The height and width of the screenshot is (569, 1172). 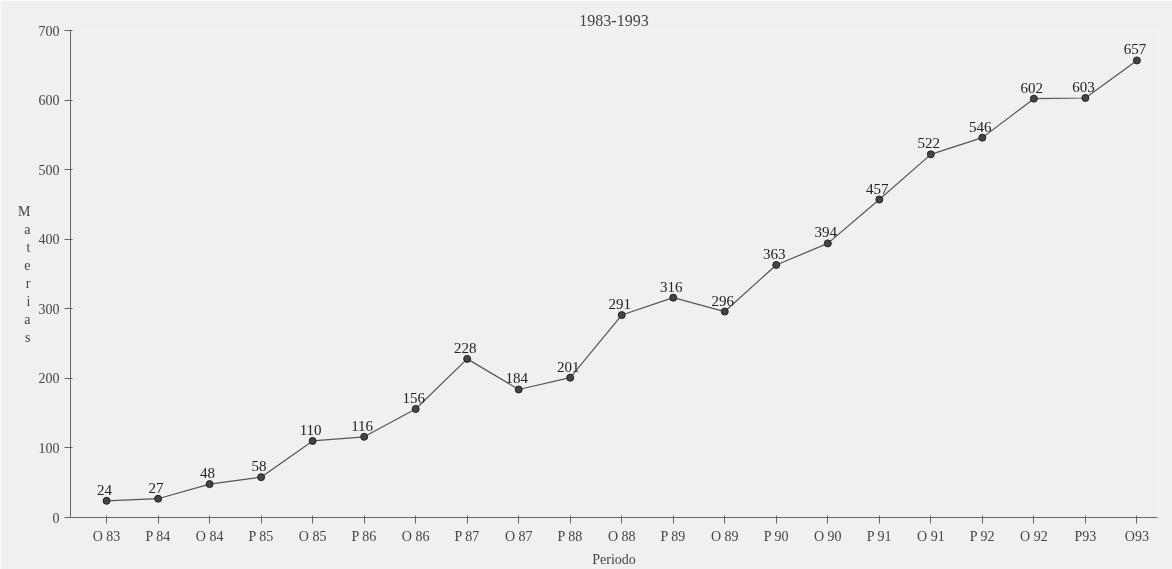 I want to click on y-tick-label: 500, so click(x=49, y=170).